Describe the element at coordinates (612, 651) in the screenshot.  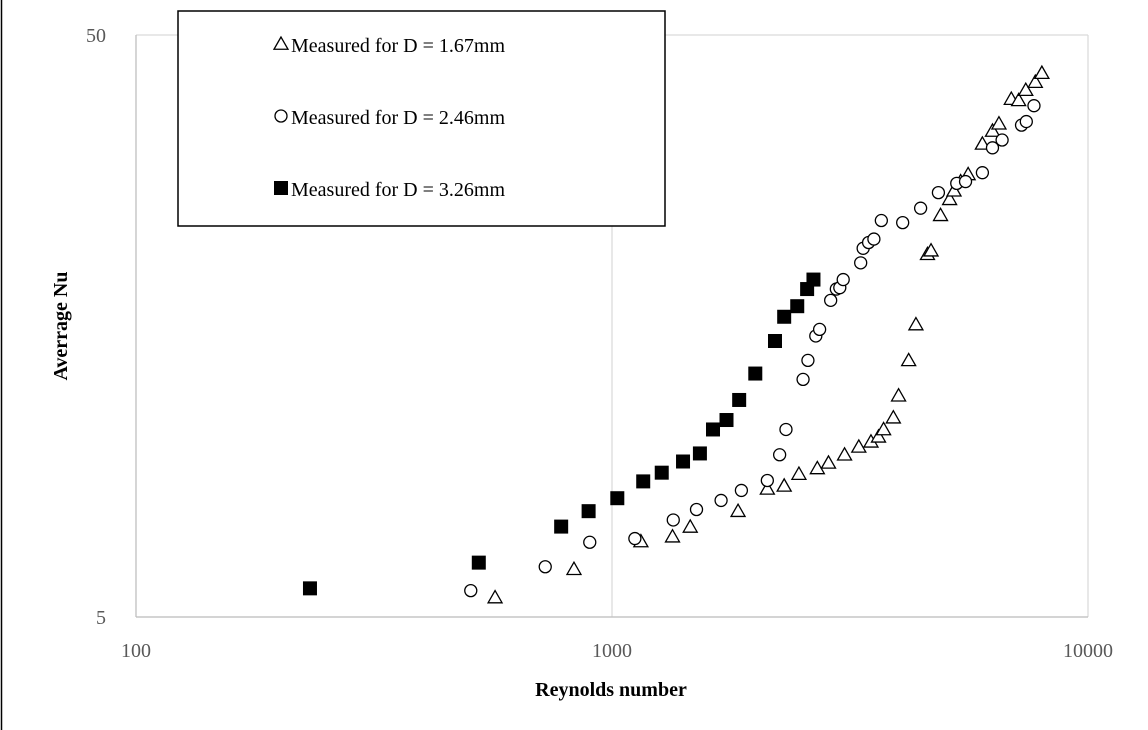
I see `x-tick-label: 1000` at that location.